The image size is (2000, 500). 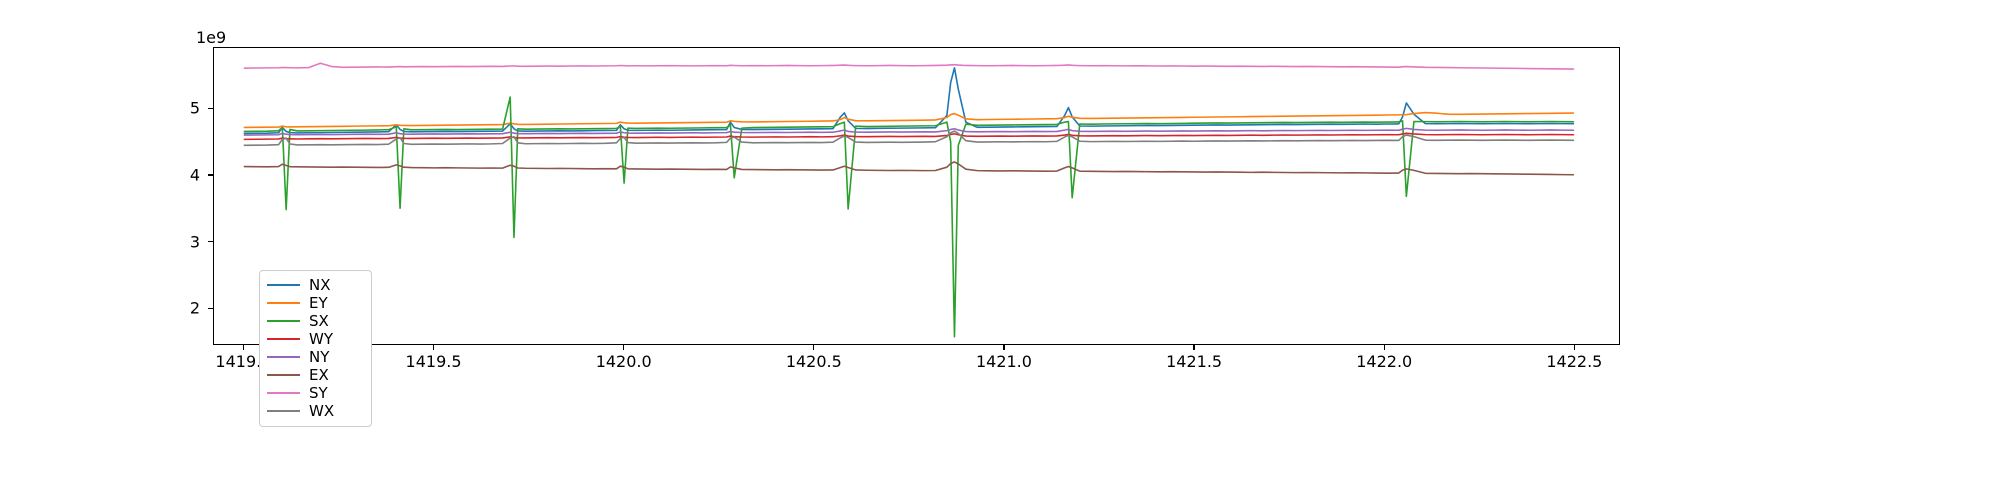 I want to click on y-axis-offset-text: 1e9, so click(x=211, y=37).